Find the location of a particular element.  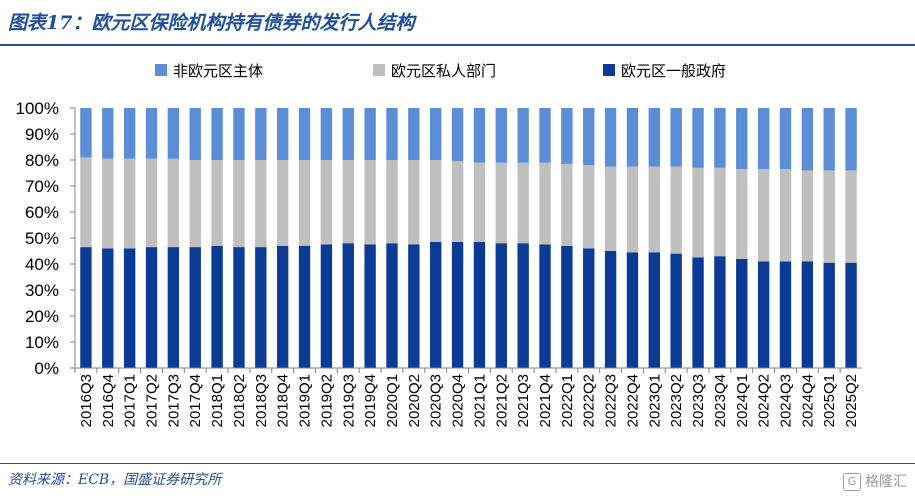

legend-swatch is located at coordinates (609, 70).